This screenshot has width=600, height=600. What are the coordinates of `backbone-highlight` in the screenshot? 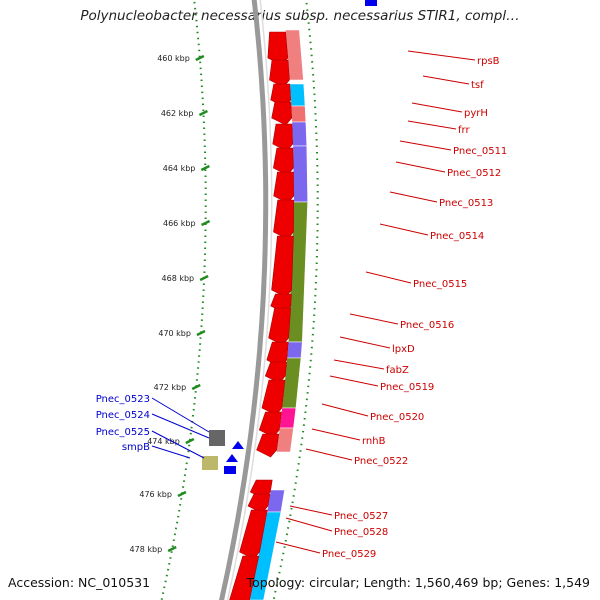 It's located at (249, 300).